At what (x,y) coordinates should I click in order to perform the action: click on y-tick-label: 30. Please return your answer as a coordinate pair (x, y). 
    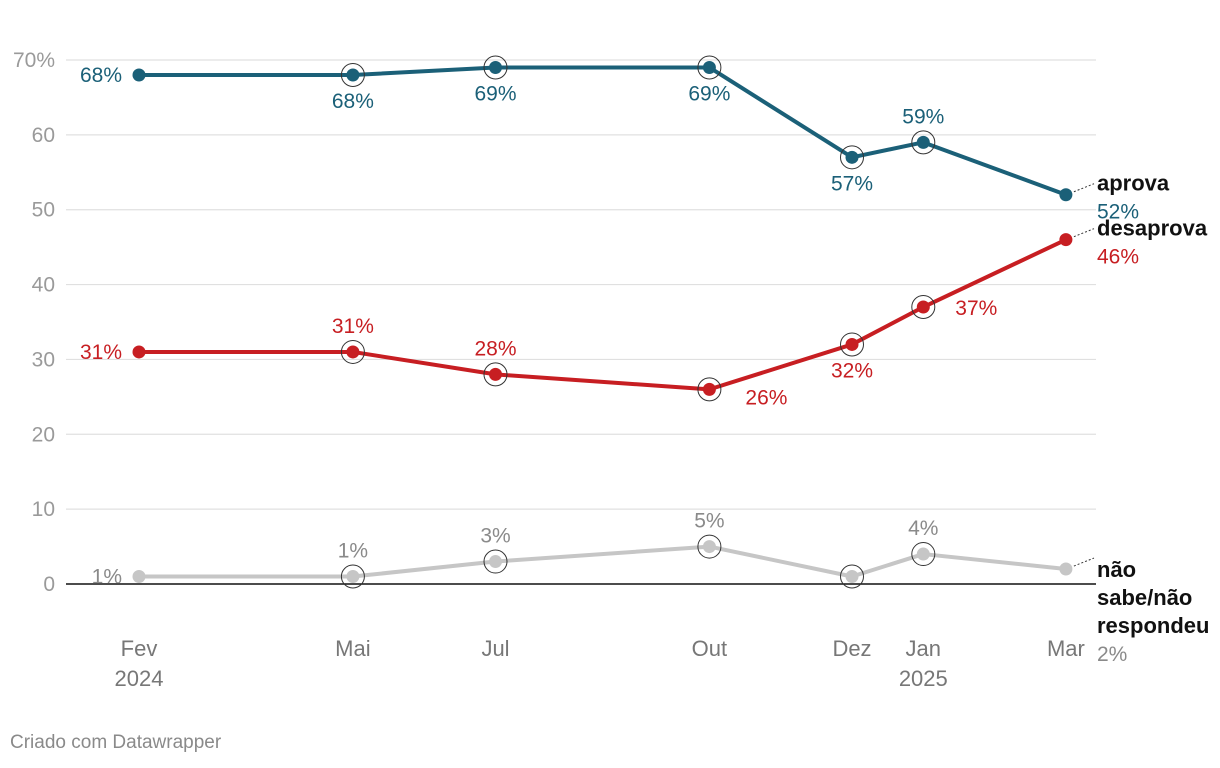
    Looking at the image, I should click on (43, 359).